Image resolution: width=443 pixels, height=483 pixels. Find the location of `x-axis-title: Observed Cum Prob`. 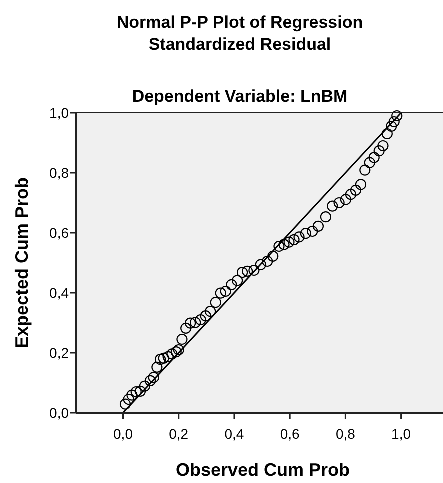

x-axis-title: Observed Cum Prob is located at coordinates (263, 470).